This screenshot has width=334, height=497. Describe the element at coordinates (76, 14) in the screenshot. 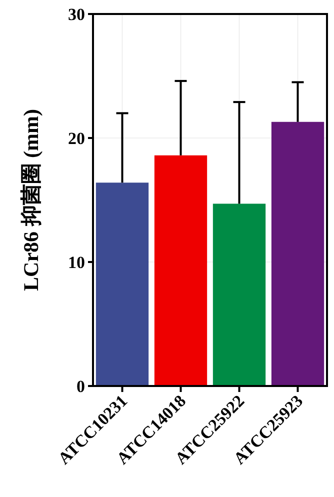

I see `y-tick-label: 30` at that location.